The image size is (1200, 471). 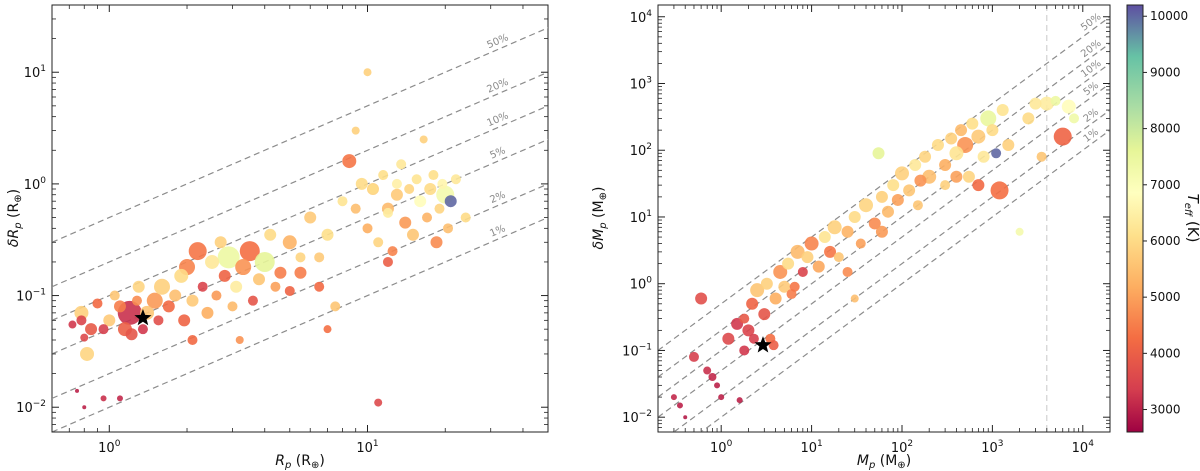 I want to click on y-tick-label: 10⁻¹, so click(x=31, y=296).